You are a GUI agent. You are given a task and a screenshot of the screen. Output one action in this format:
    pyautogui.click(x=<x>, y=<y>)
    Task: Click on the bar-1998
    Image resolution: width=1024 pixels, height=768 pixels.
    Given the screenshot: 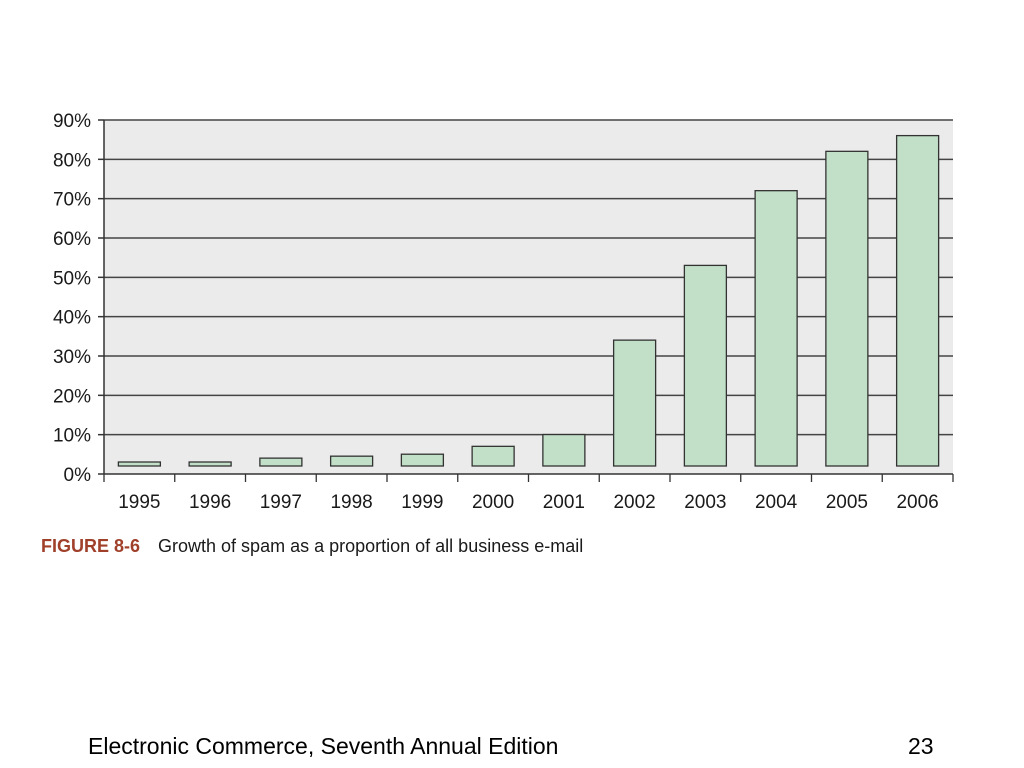 What is the action you would take?
    pyautogui.click(x=351, y=461)
    